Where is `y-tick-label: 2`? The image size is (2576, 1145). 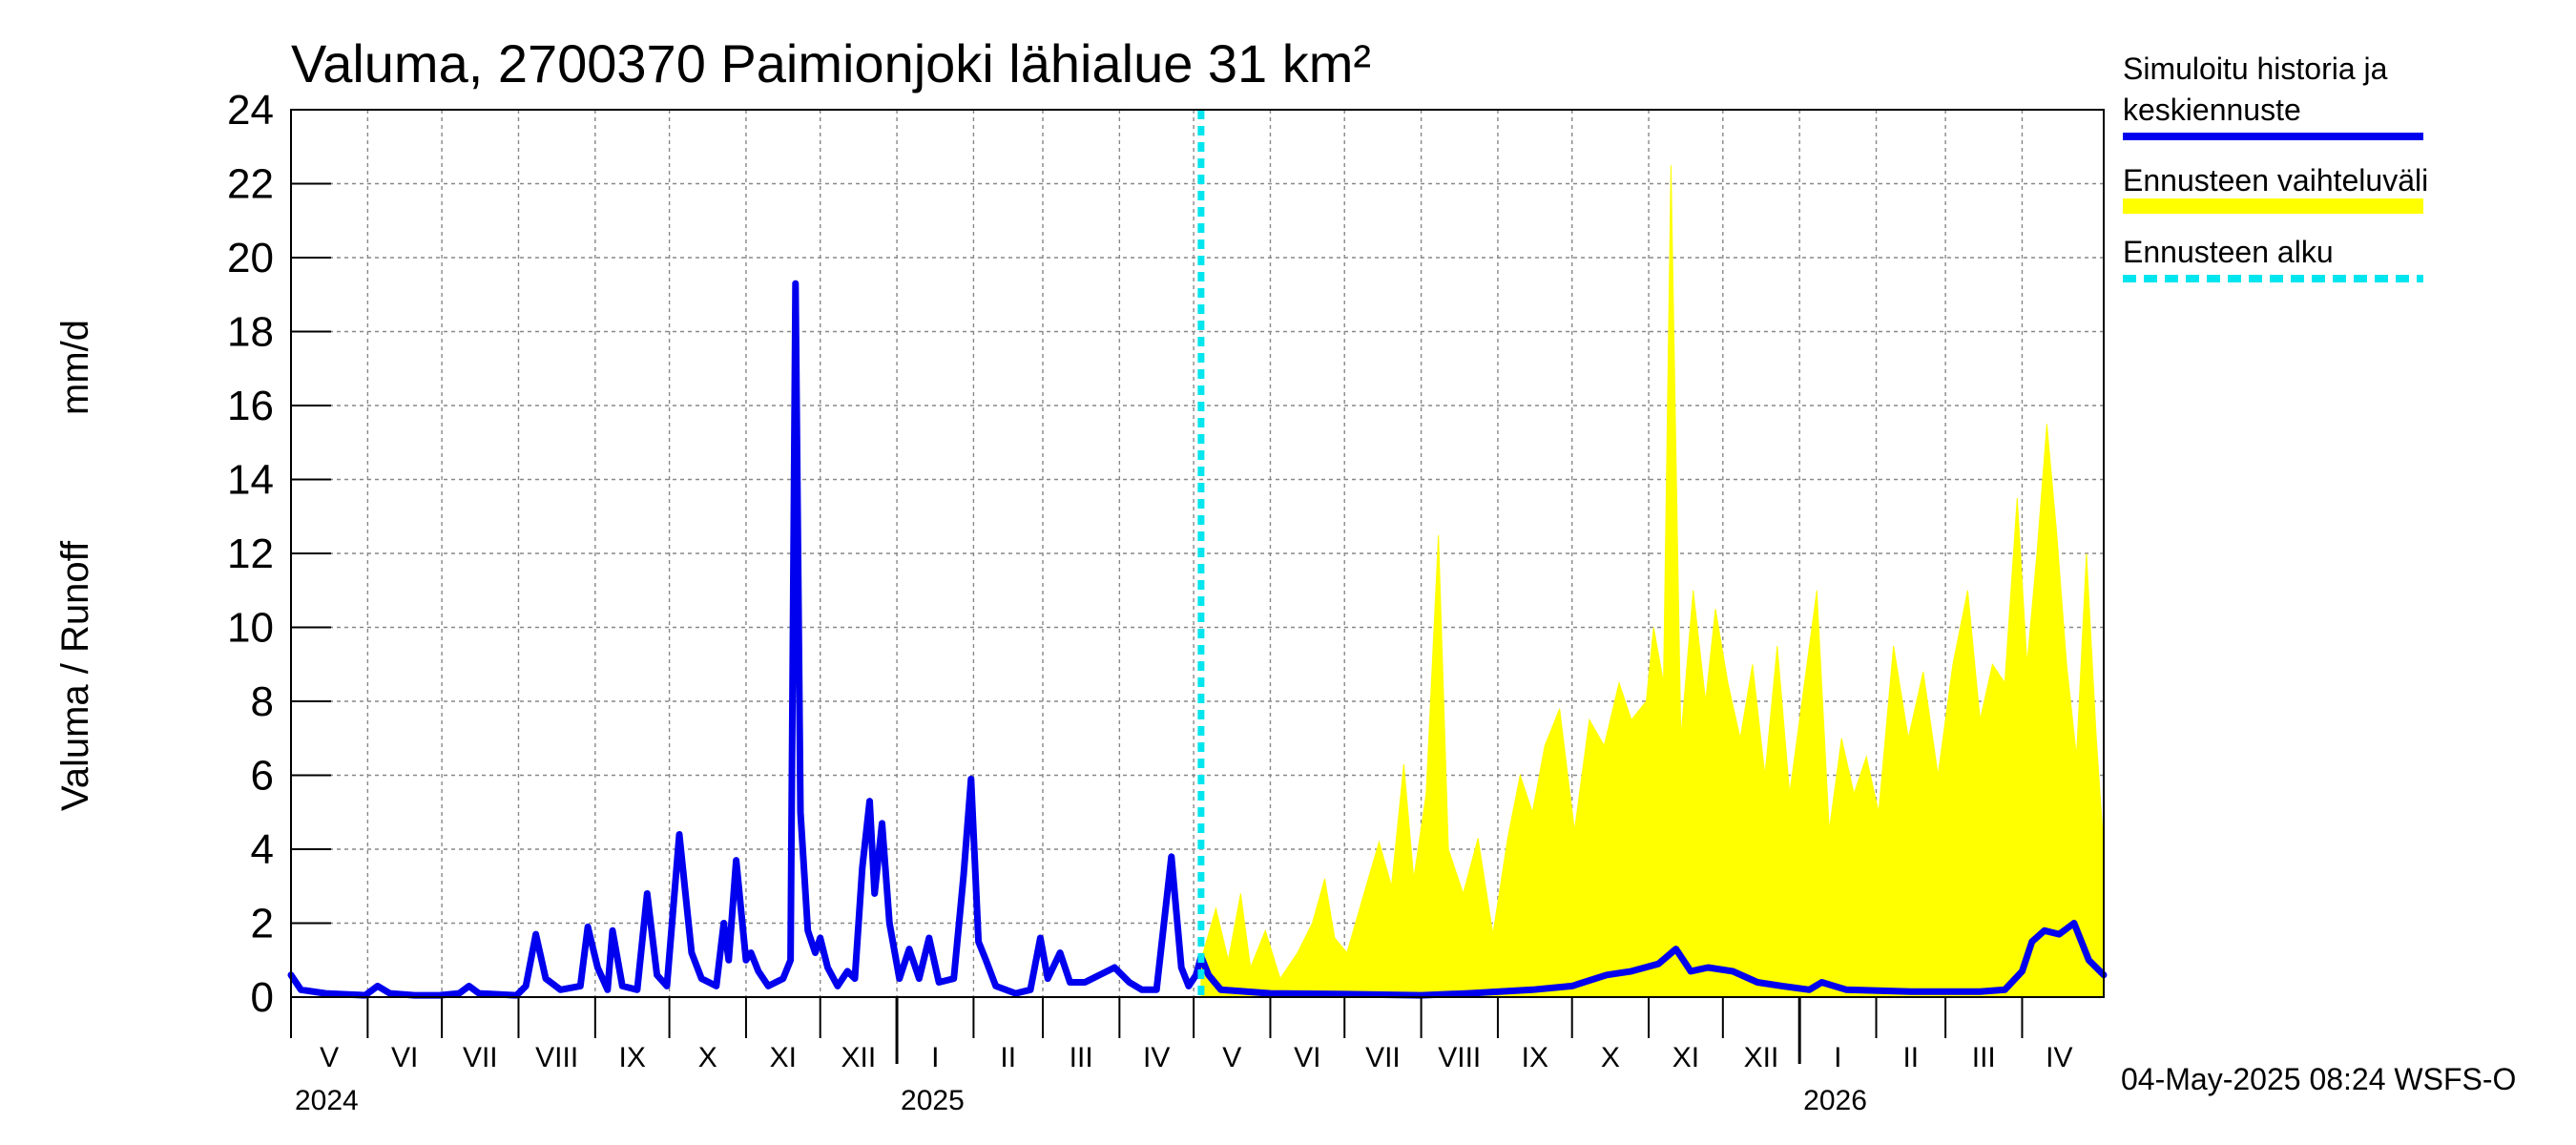 y-tick-label: 2 is located at coordinates (262, 924).